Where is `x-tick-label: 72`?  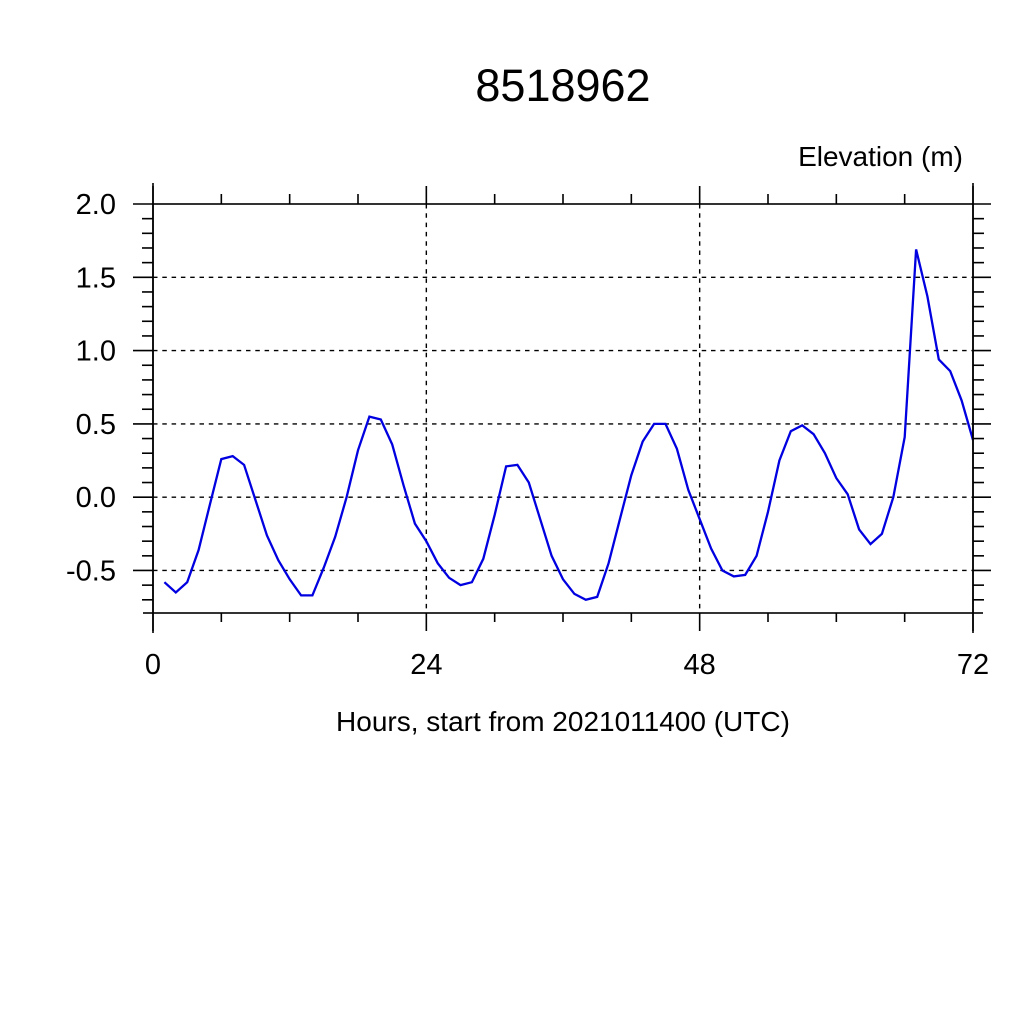 x-tick-label: 72 is located at coordinates (973, 665).